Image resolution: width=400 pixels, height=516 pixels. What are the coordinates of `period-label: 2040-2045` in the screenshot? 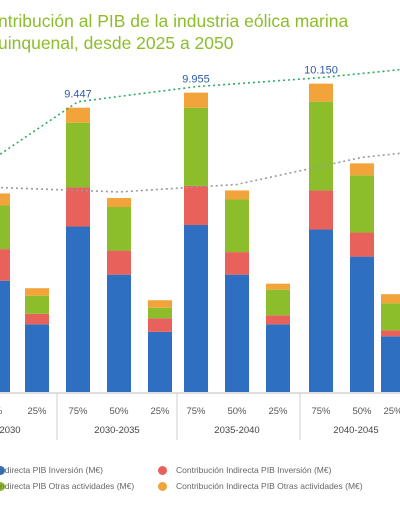 It's located at (355, 430).